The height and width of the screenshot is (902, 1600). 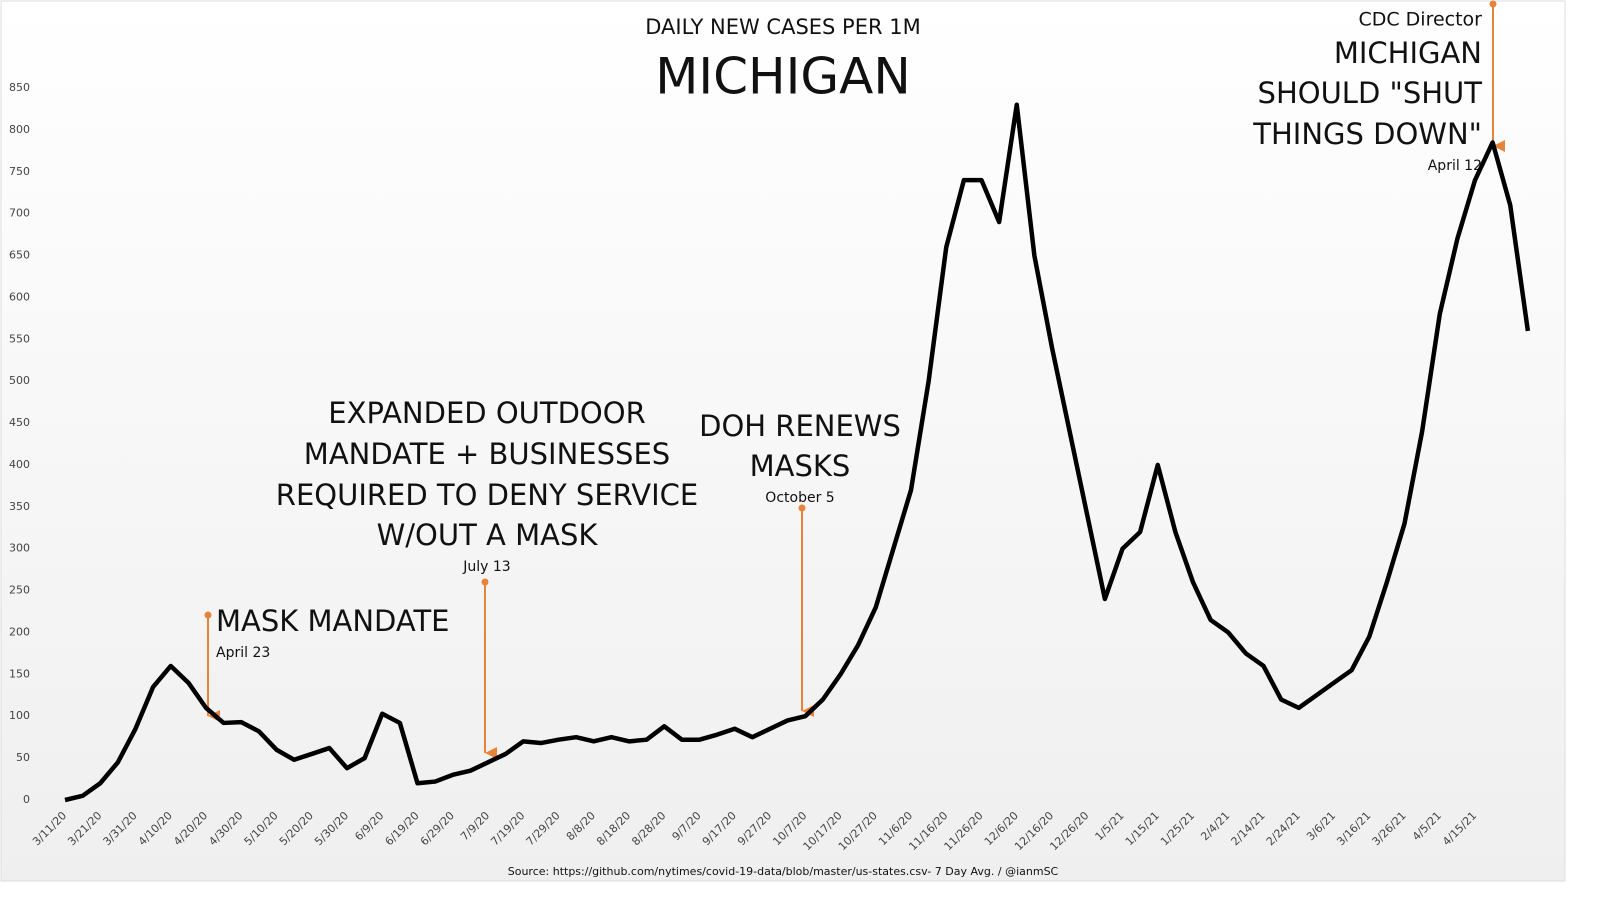 What do you see at coordinates (488, 535) in the screenshot?
I see `annotation: W/OUT A MASK` at bounding box center [488, 535].